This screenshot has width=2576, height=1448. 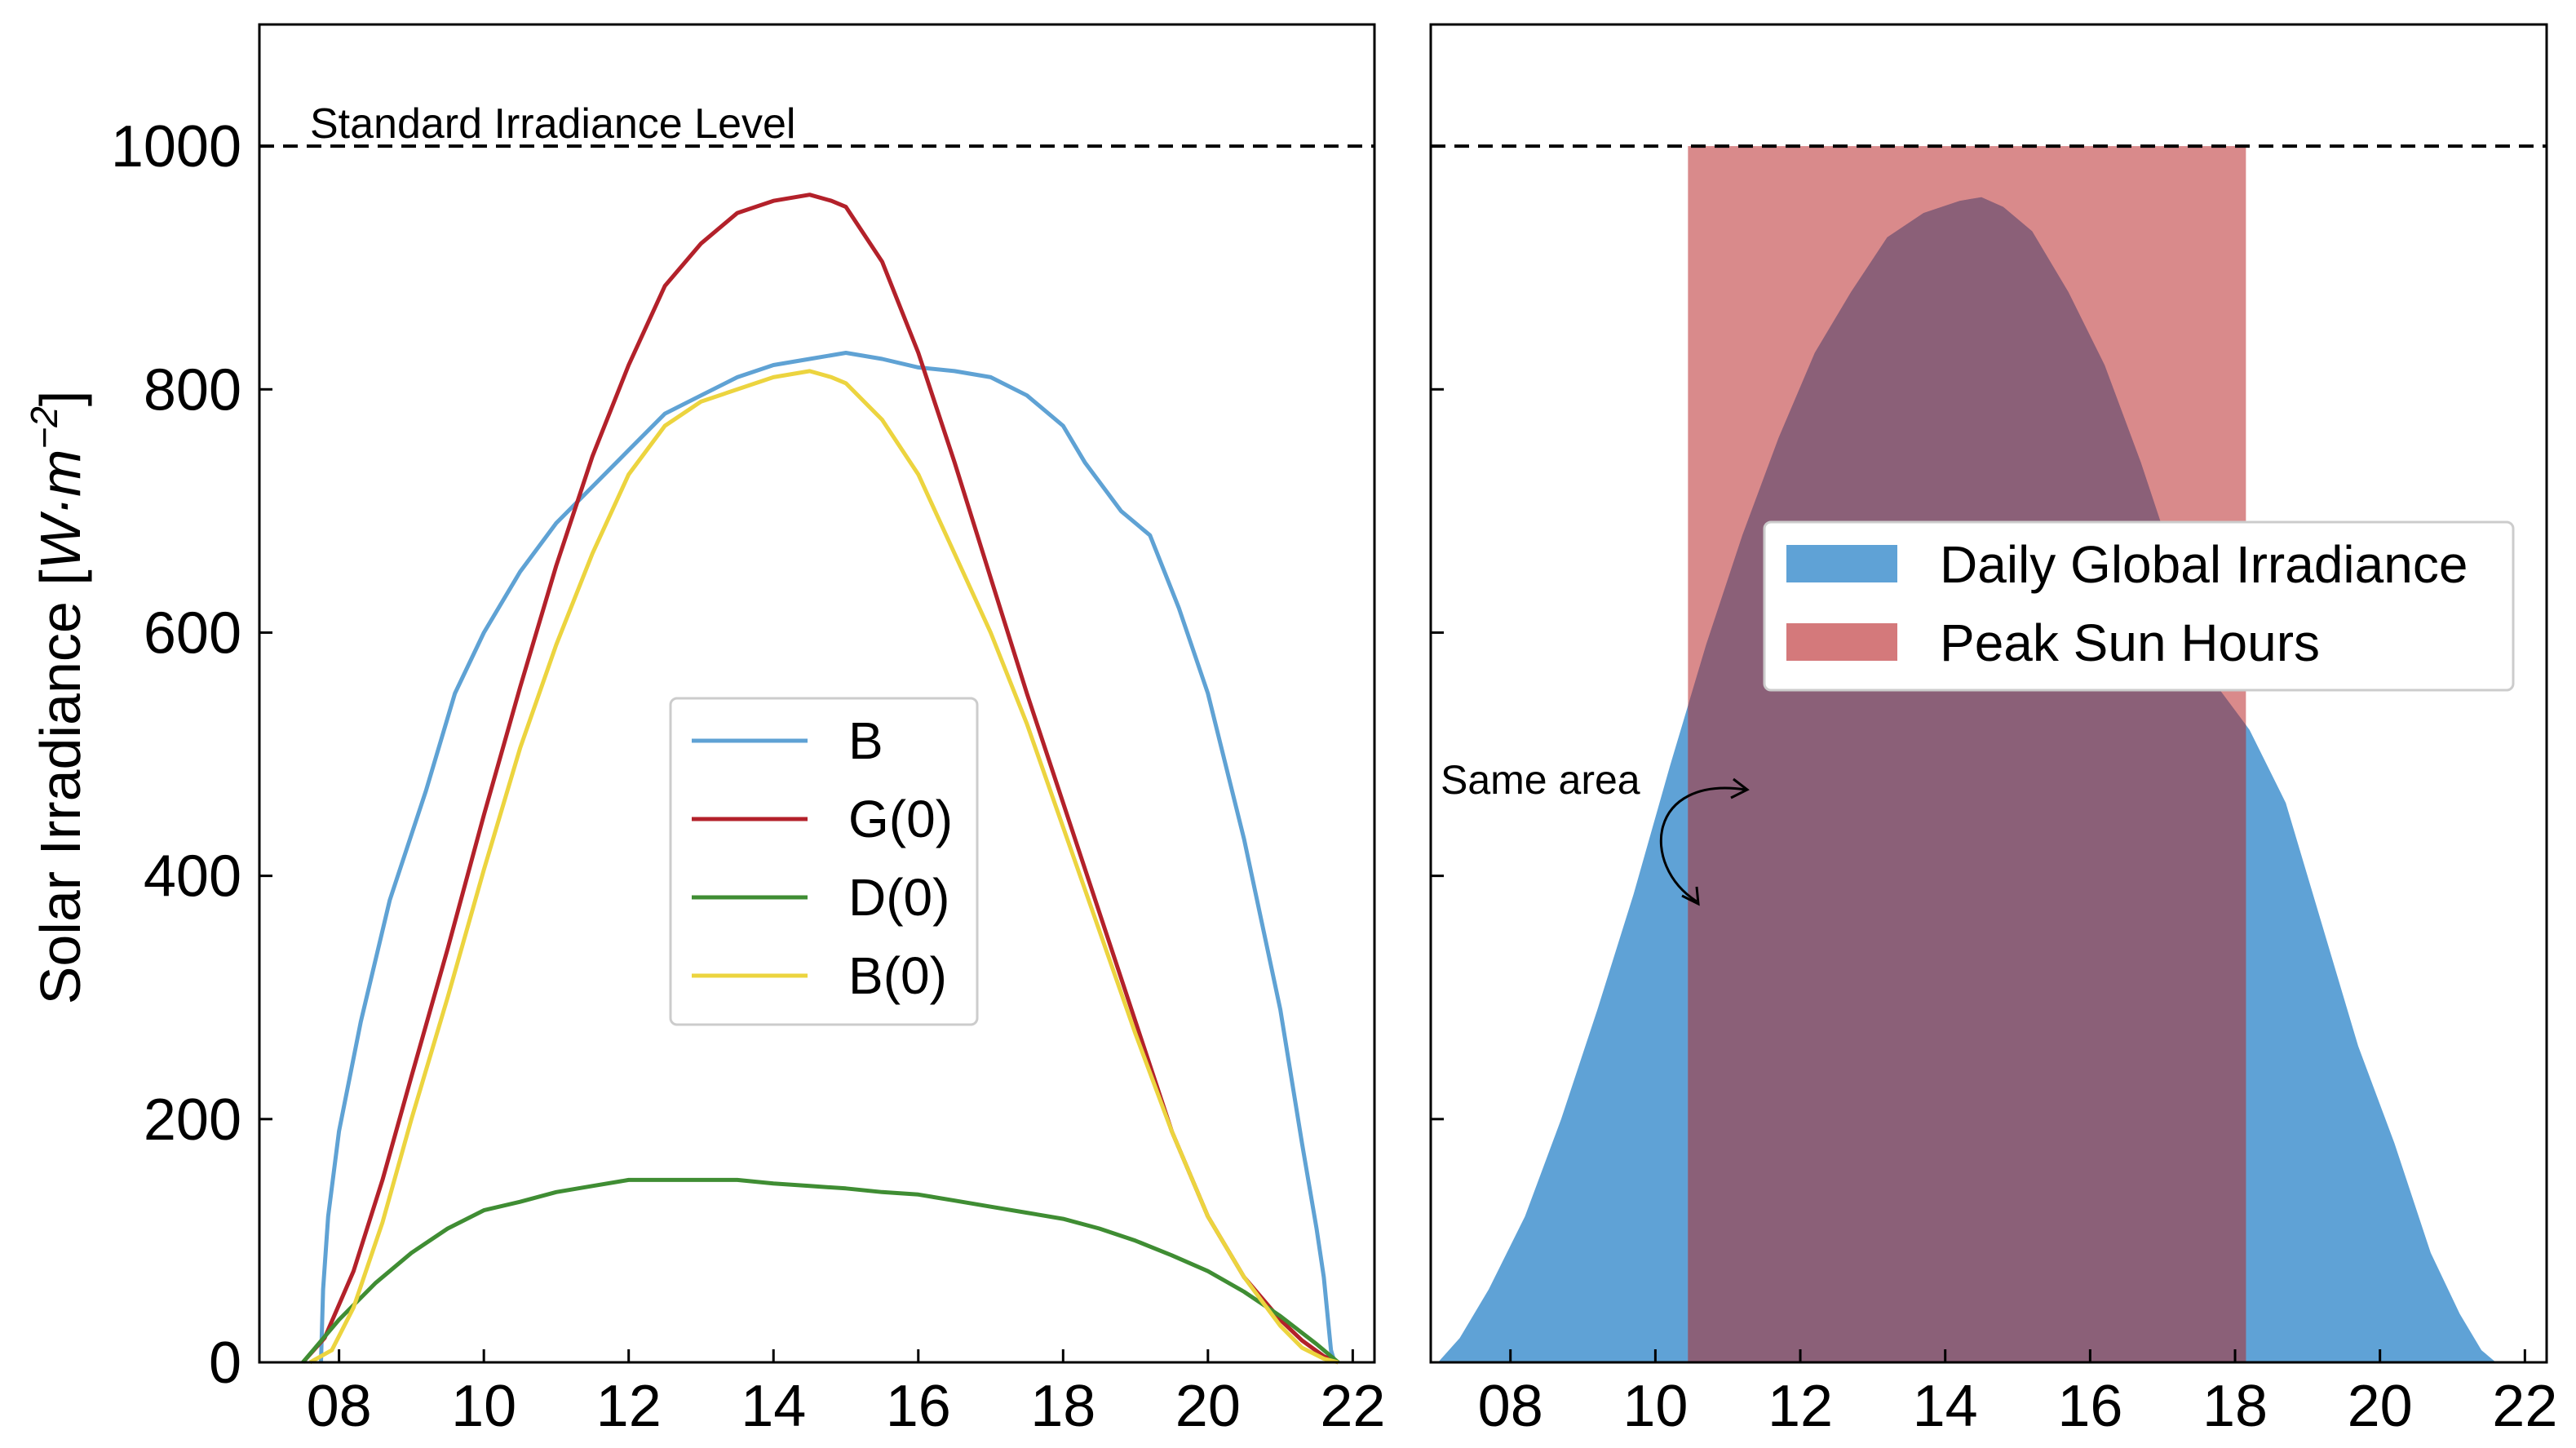 What do you see at coordinates (176, 146) in the screenshot?
I see `left-ytick-label-1000: 1000` at bounding box center [176, 146].